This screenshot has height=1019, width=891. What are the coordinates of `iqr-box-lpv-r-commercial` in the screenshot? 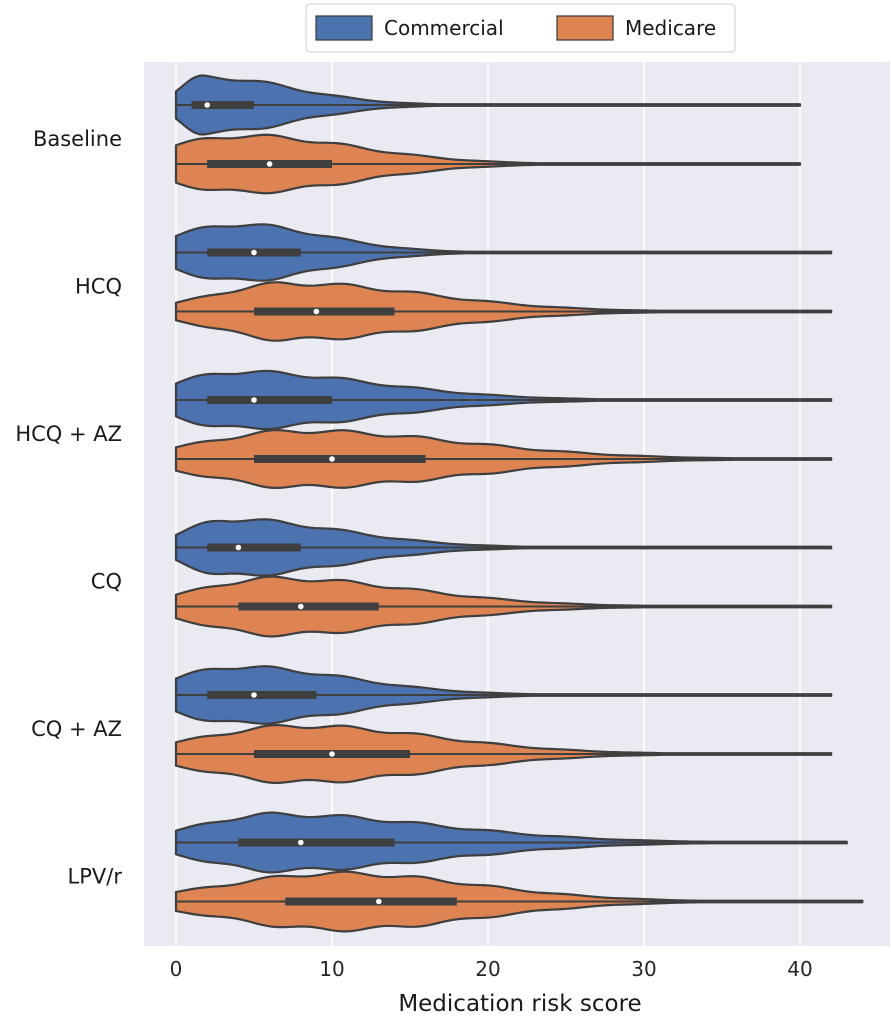 It's located at (316, 843).